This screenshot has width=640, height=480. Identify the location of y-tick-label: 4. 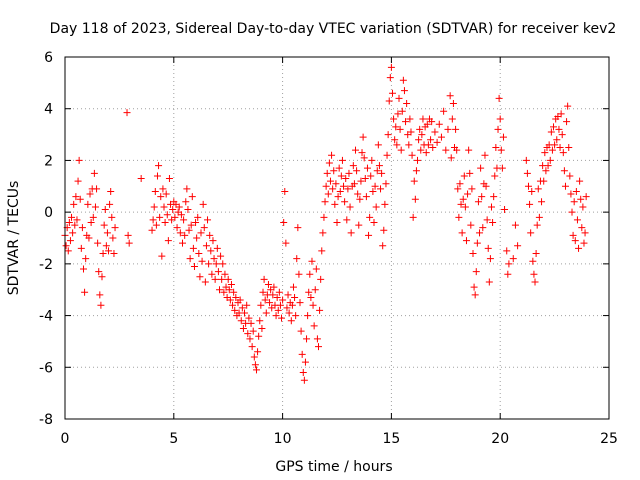
(48, 110).